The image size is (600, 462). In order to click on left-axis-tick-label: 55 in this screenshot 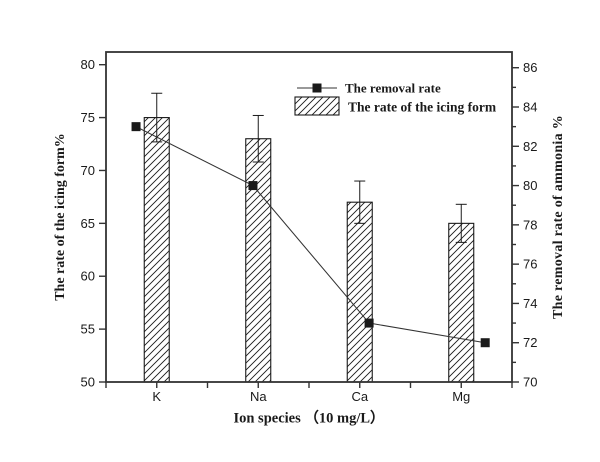, I will do `click(88, 329)`.